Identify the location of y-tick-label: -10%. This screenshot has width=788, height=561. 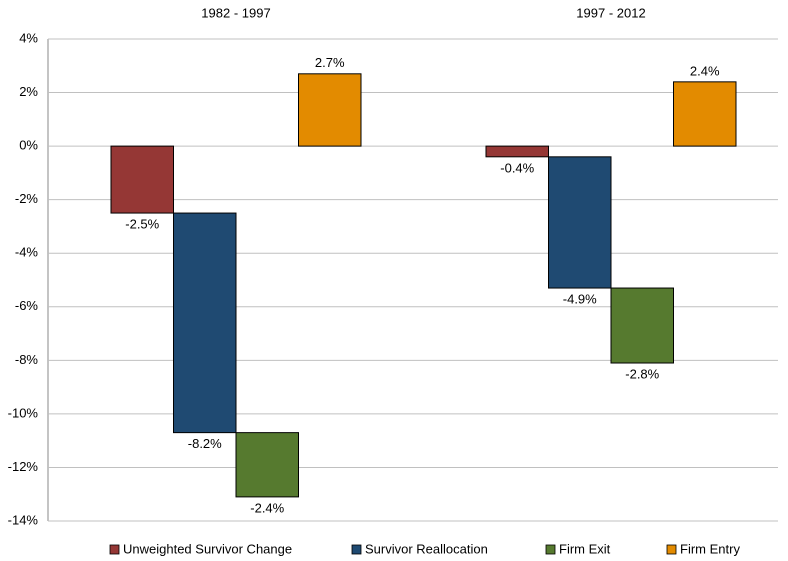
(23, 412).